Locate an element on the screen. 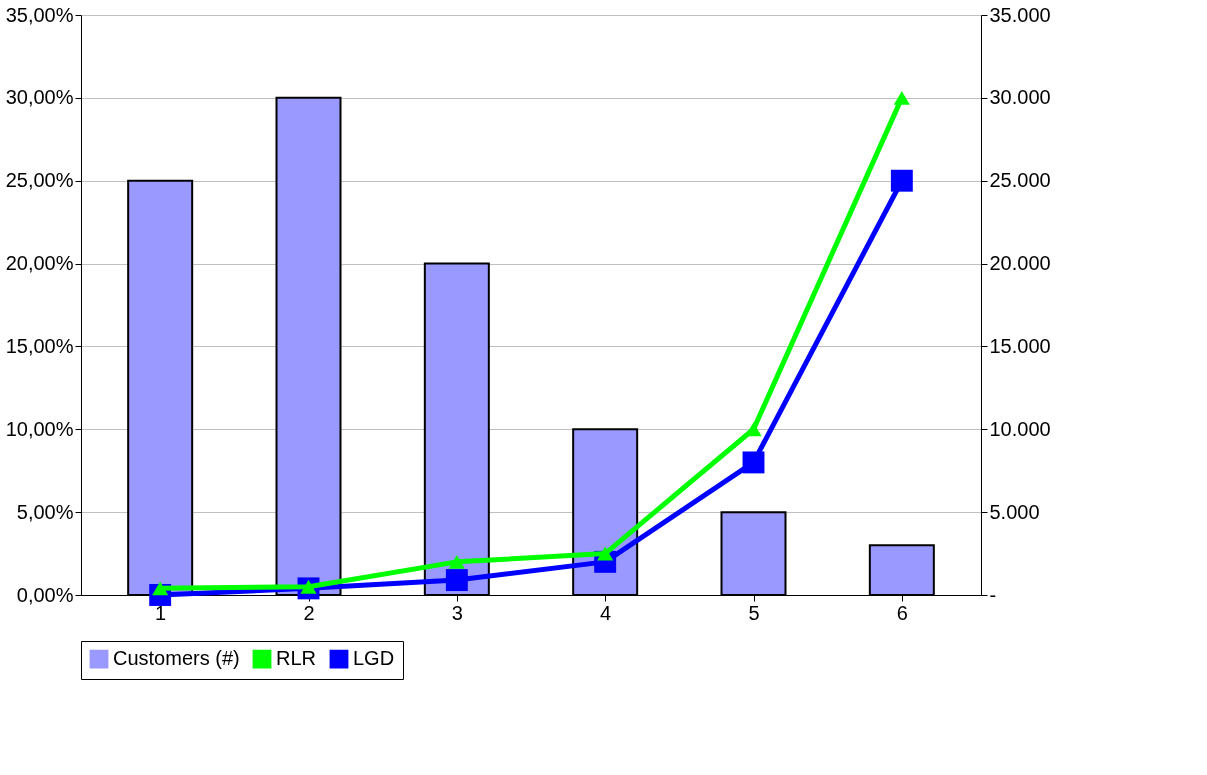 This screenshot has width=1207, height=775. y2-tick-label: 35.000 is located at coordinates (1020, 14).